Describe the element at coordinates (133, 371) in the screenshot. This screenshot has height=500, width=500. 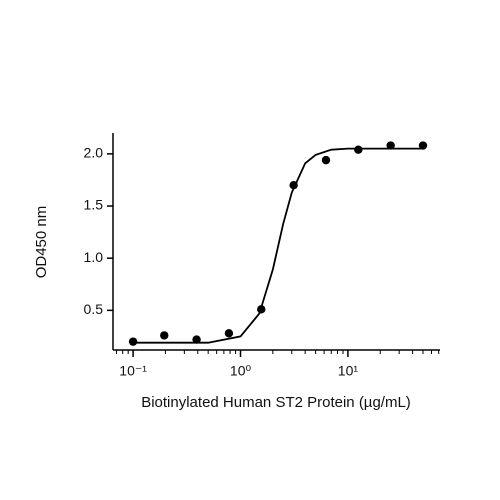
I see `x-tick-label: 10⁻¹` at that location.